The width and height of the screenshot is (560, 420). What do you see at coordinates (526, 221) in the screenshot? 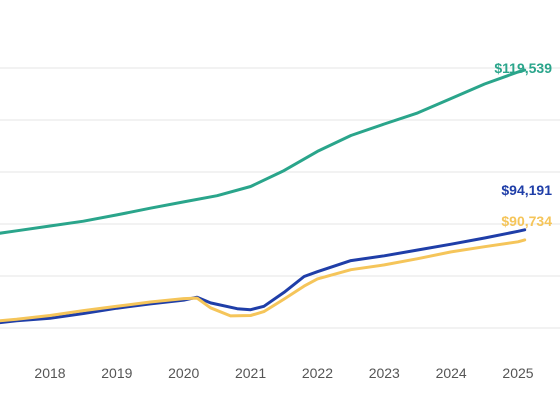
I see `end-value-label: $90,734` at bounding box center [526, 221].